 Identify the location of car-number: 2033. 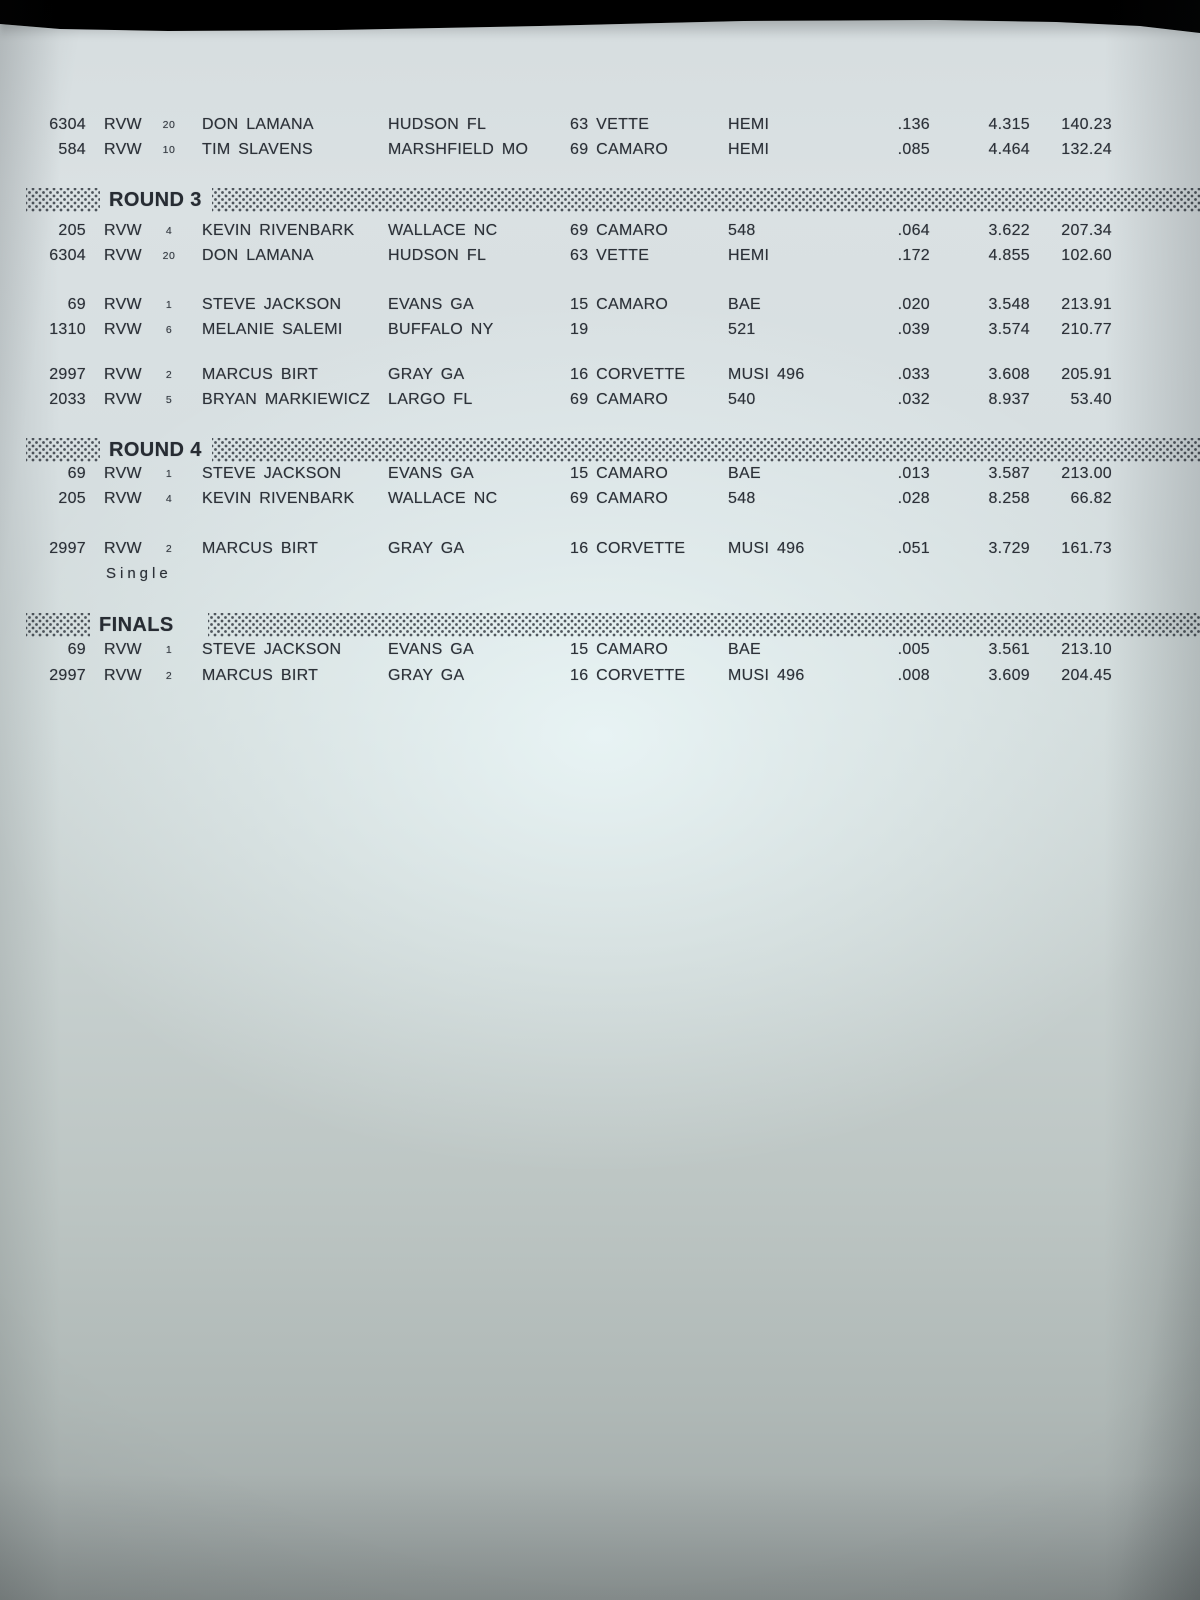
(67, 399).